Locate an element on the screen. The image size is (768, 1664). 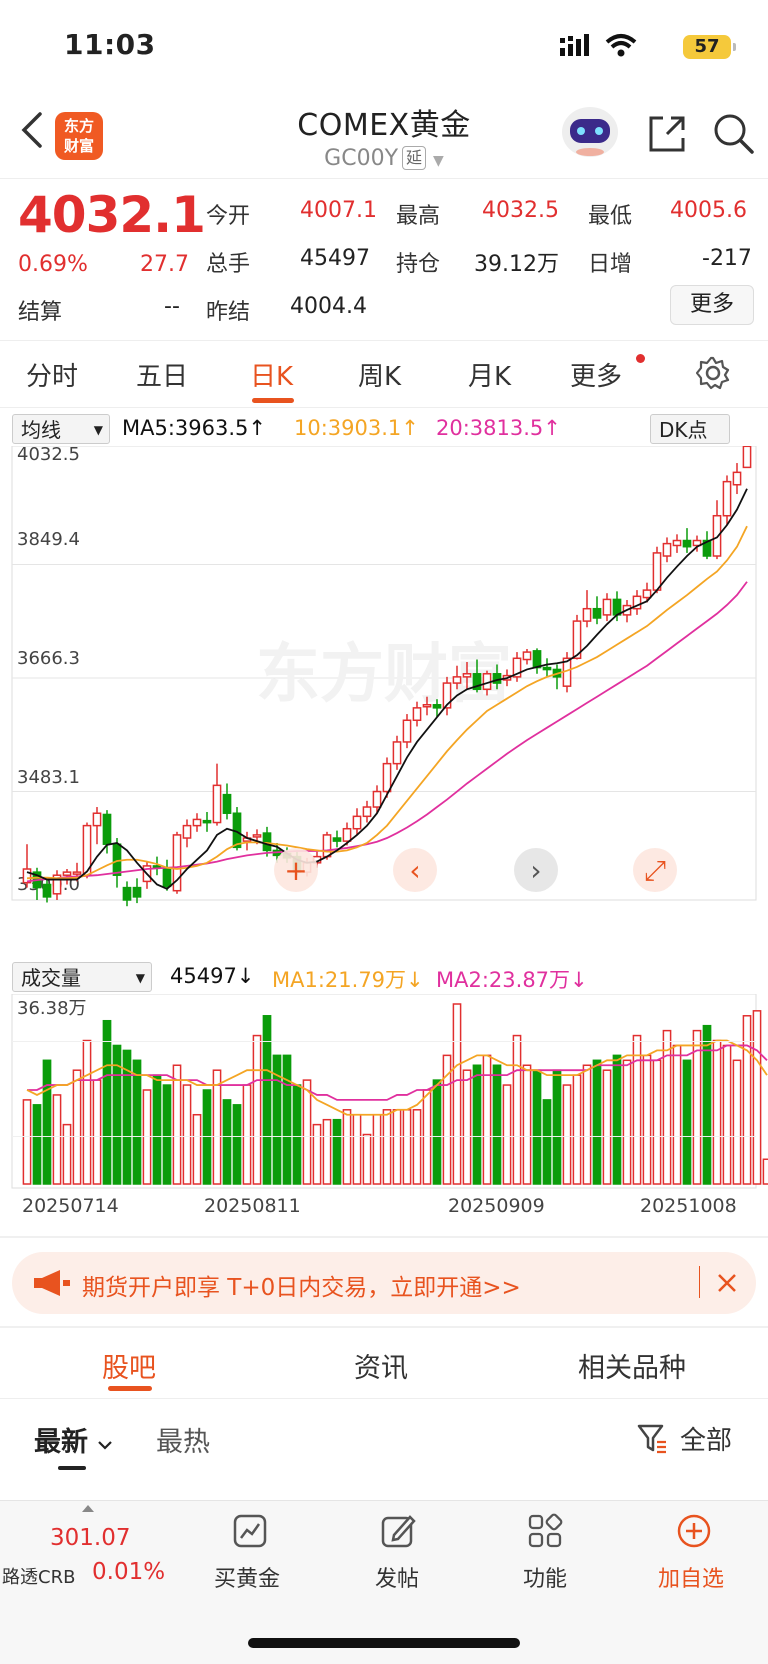
dk-point-button: DK点 is located at coordinates (690, 429).